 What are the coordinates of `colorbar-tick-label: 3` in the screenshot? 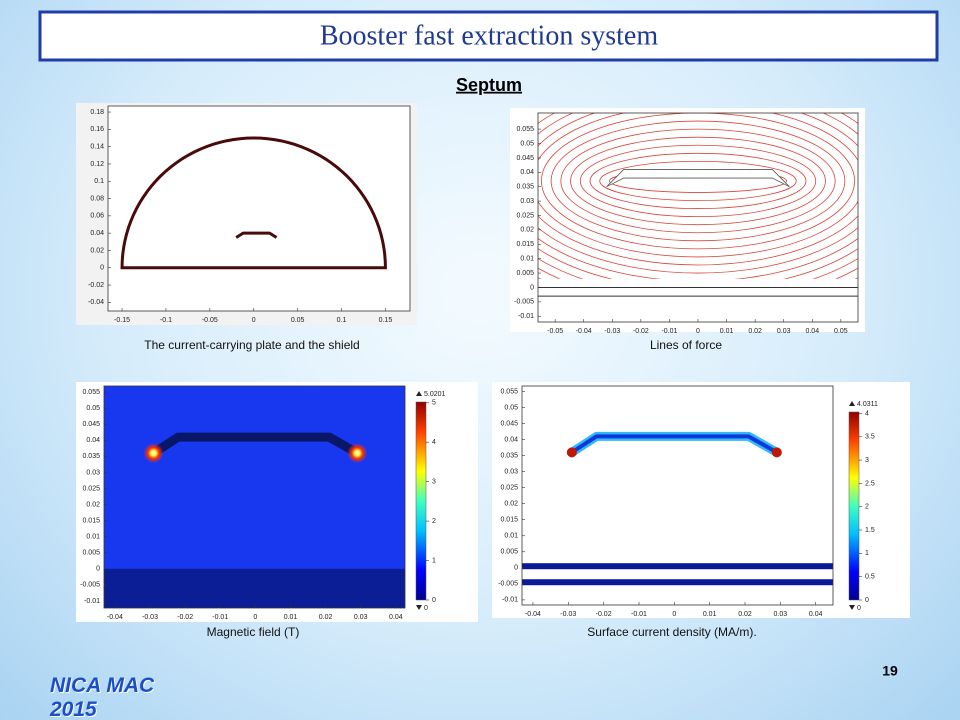 It's located at (434, 482).